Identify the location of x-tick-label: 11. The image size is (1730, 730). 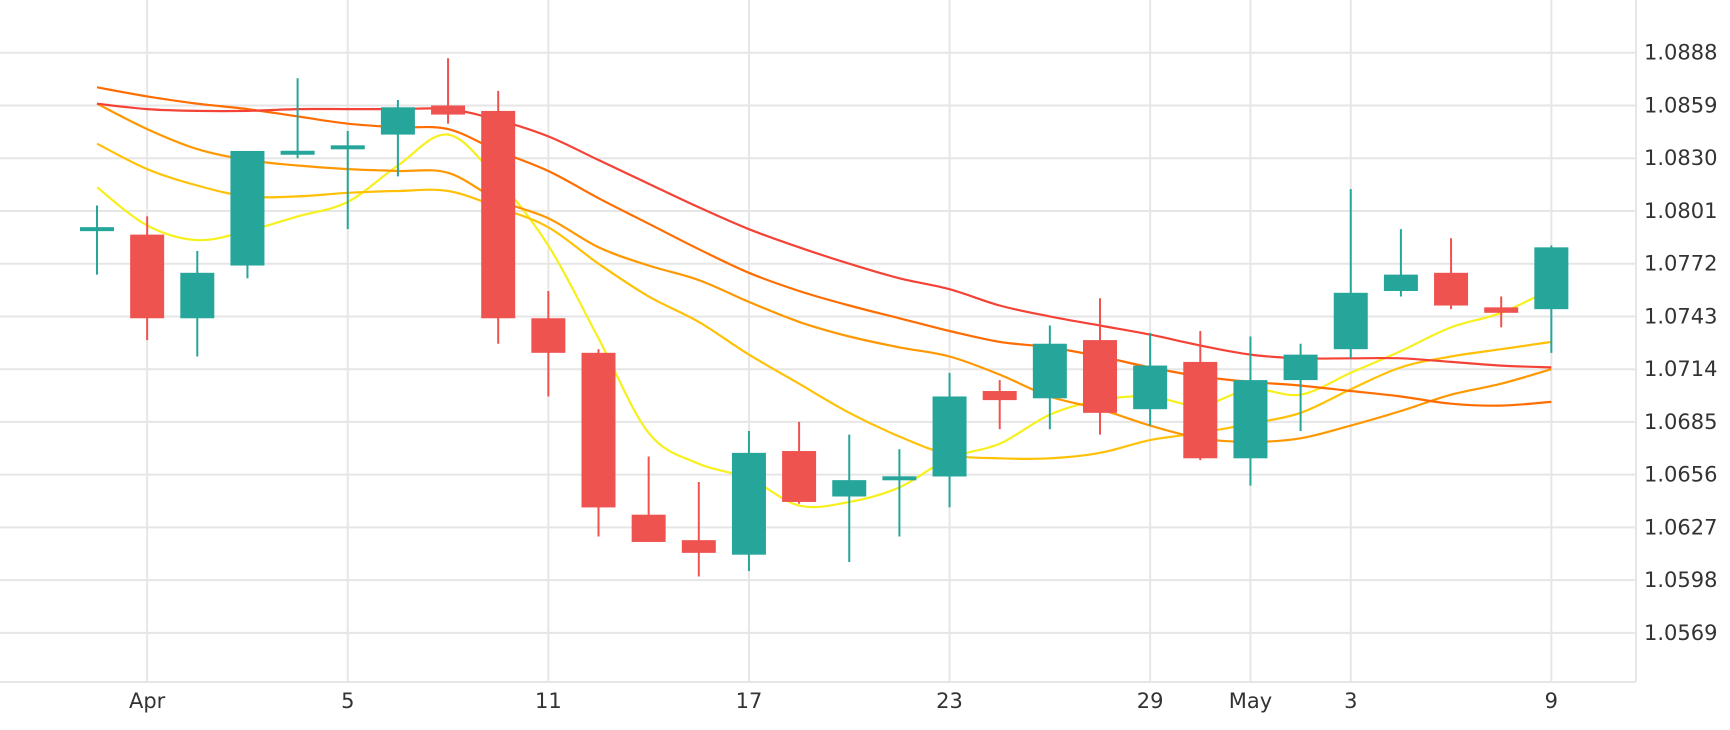
(548, 701).